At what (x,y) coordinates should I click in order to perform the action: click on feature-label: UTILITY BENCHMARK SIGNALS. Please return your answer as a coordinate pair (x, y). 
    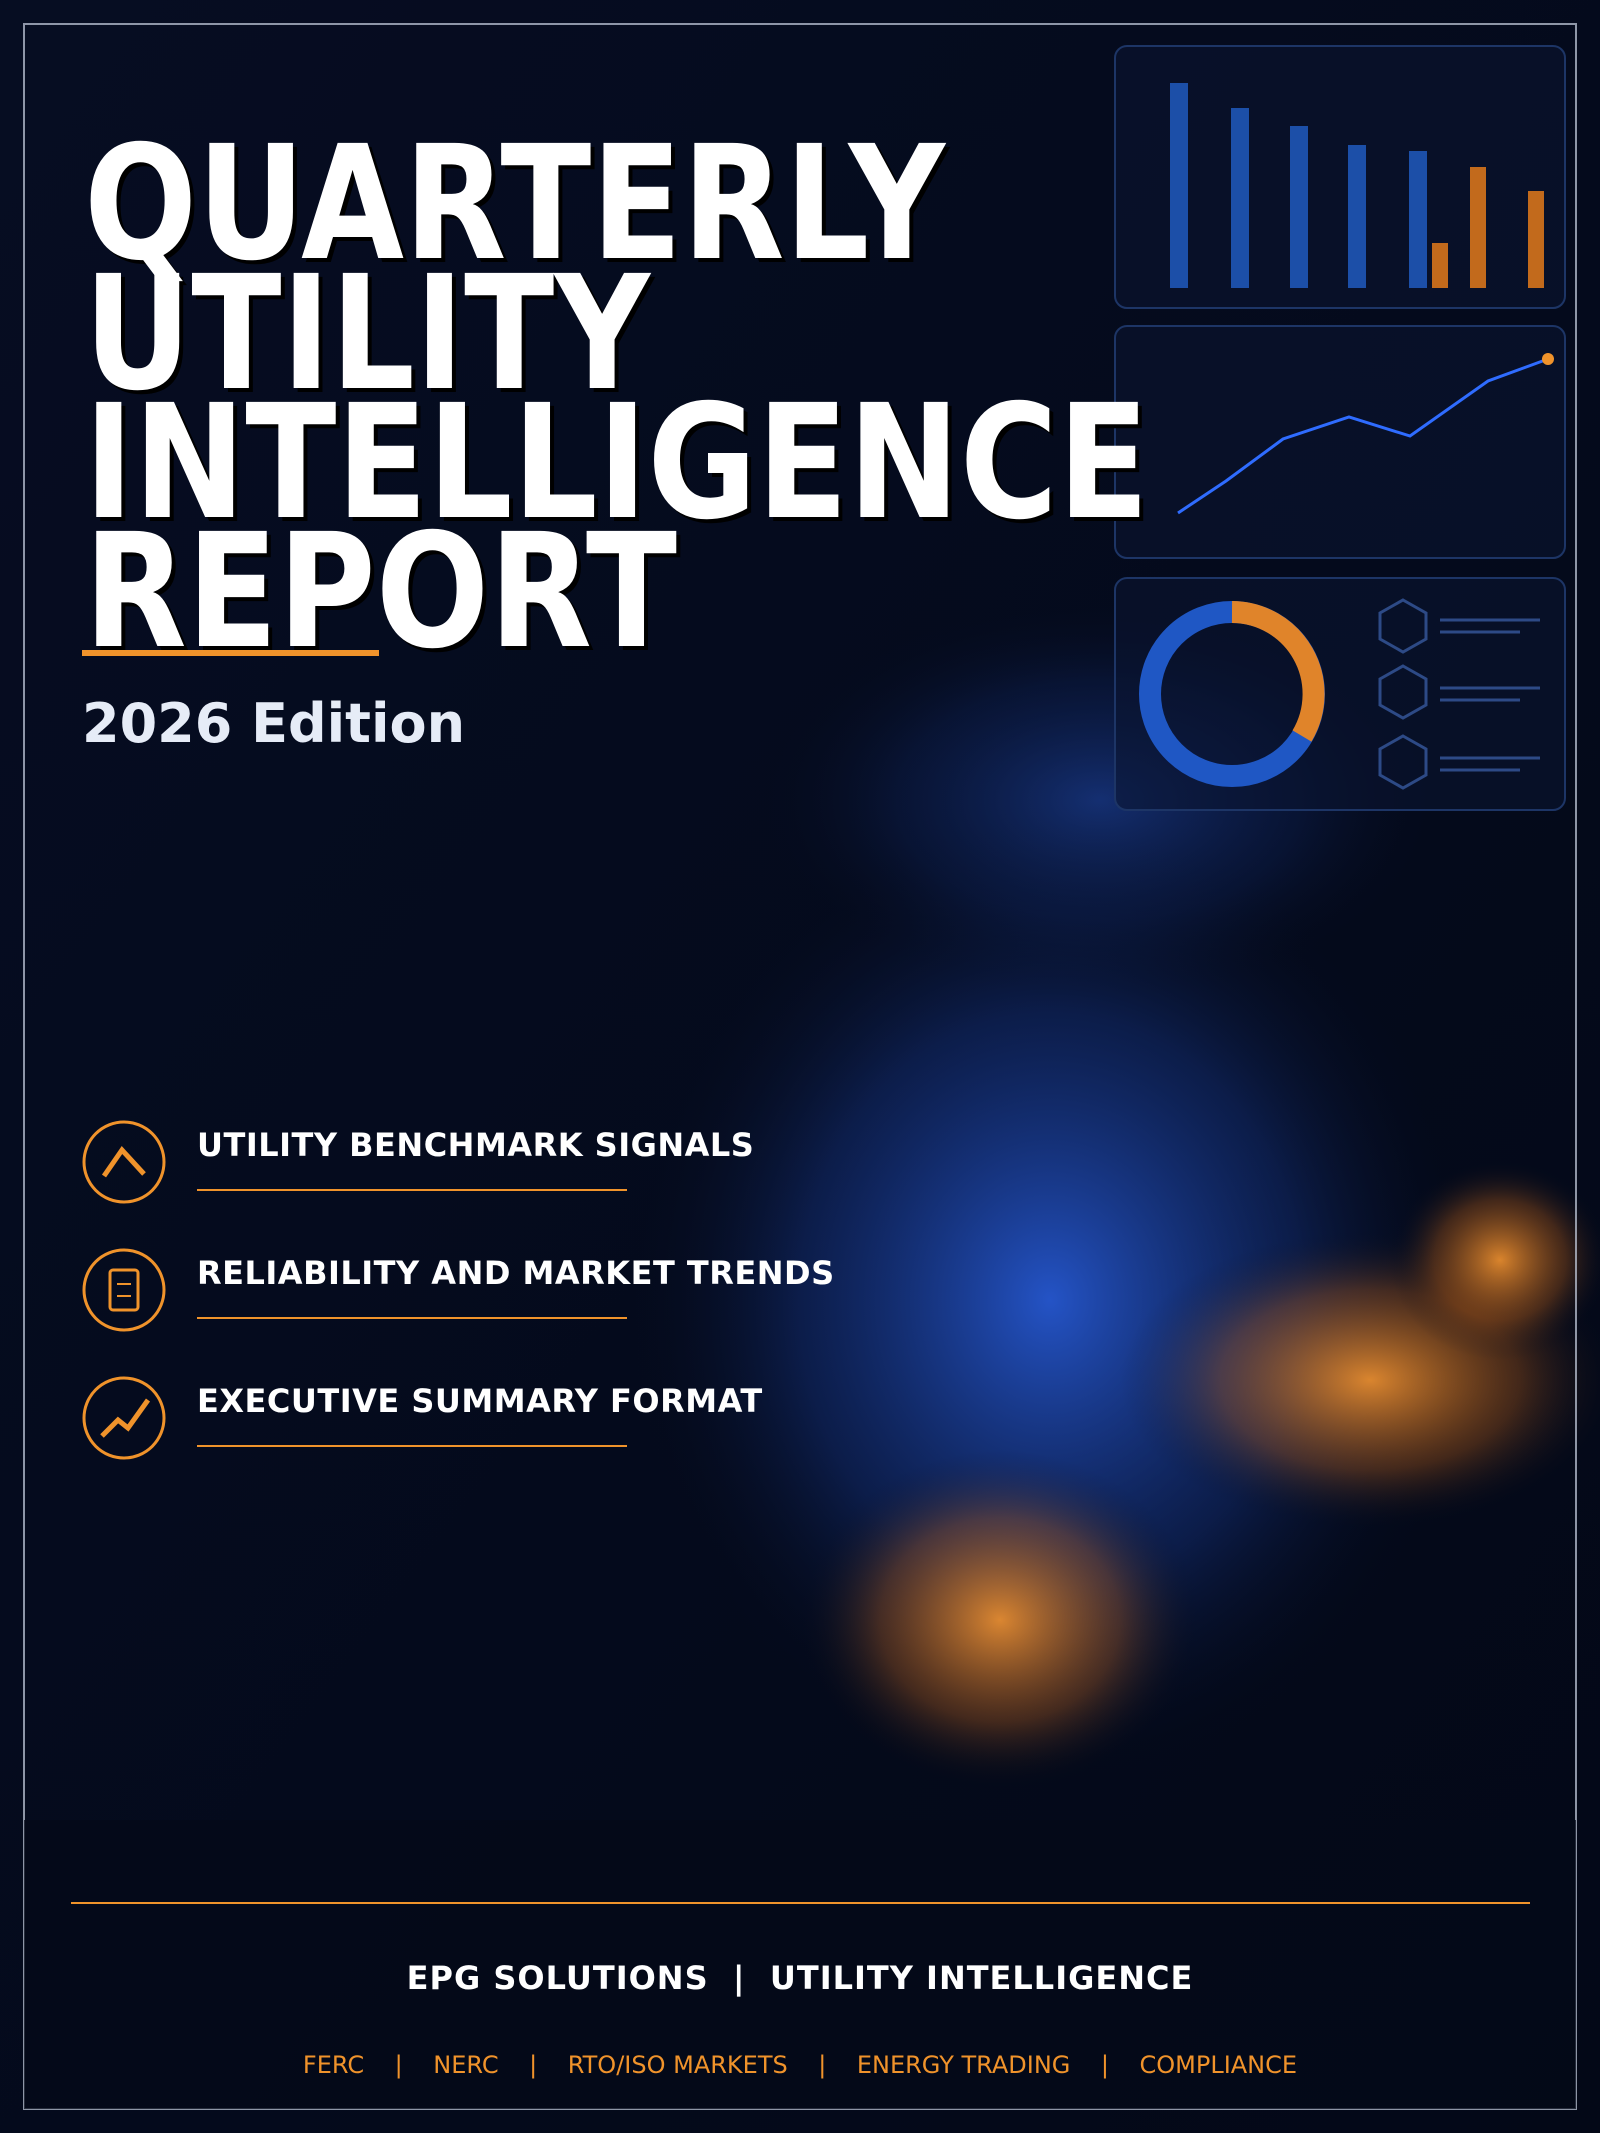
    Looking at the image, I should click on (475, 1145).